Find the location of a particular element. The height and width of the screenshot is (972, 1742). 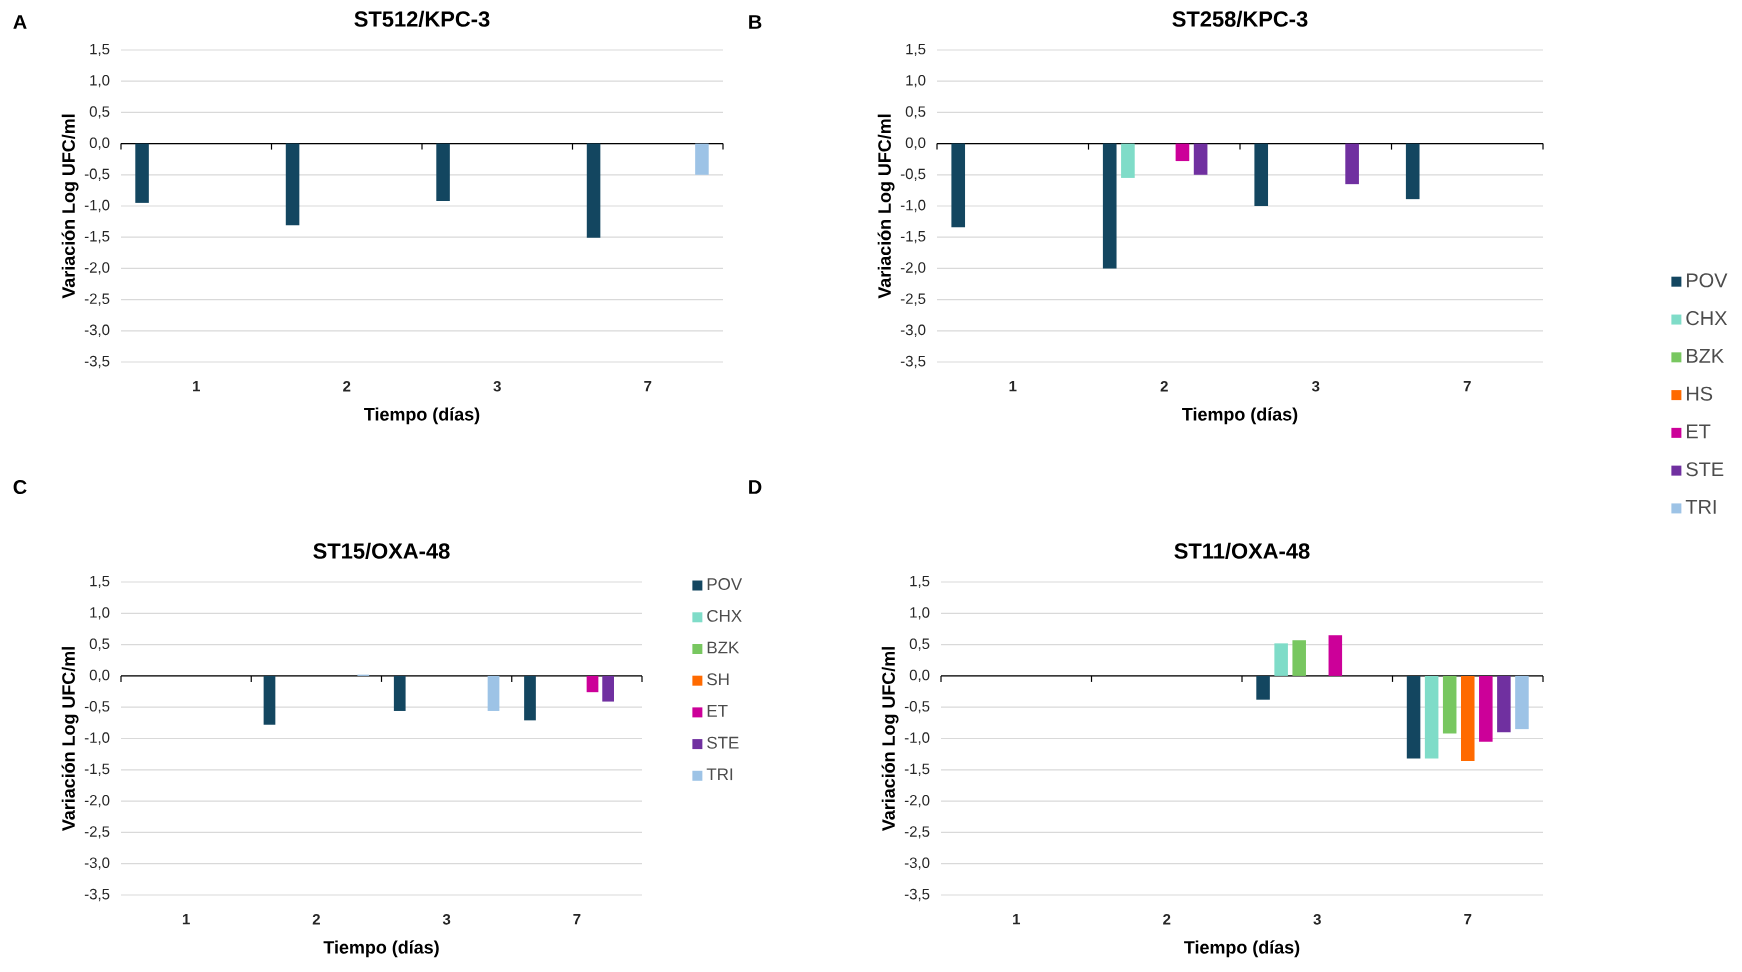

text: A is located at coordinates (20, 22).